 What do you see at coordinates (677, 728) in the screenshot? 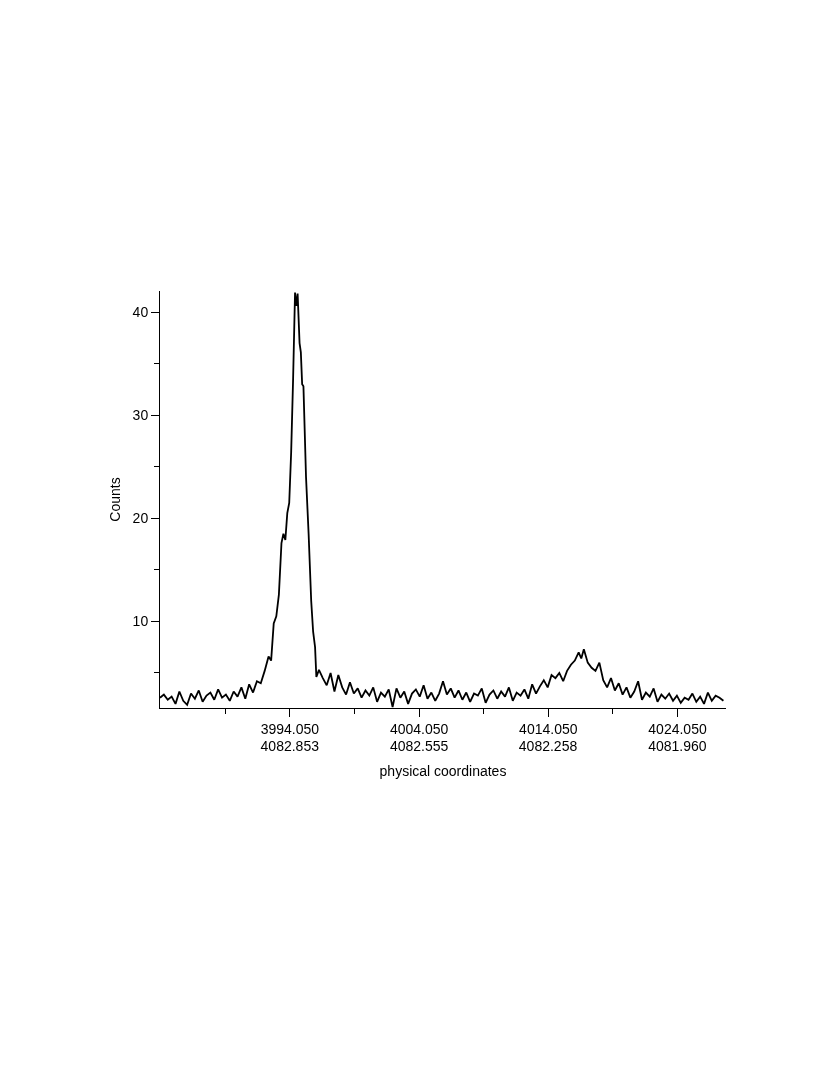
I see `x-tick-label: 4024.050` at bounding box center [677, 728].